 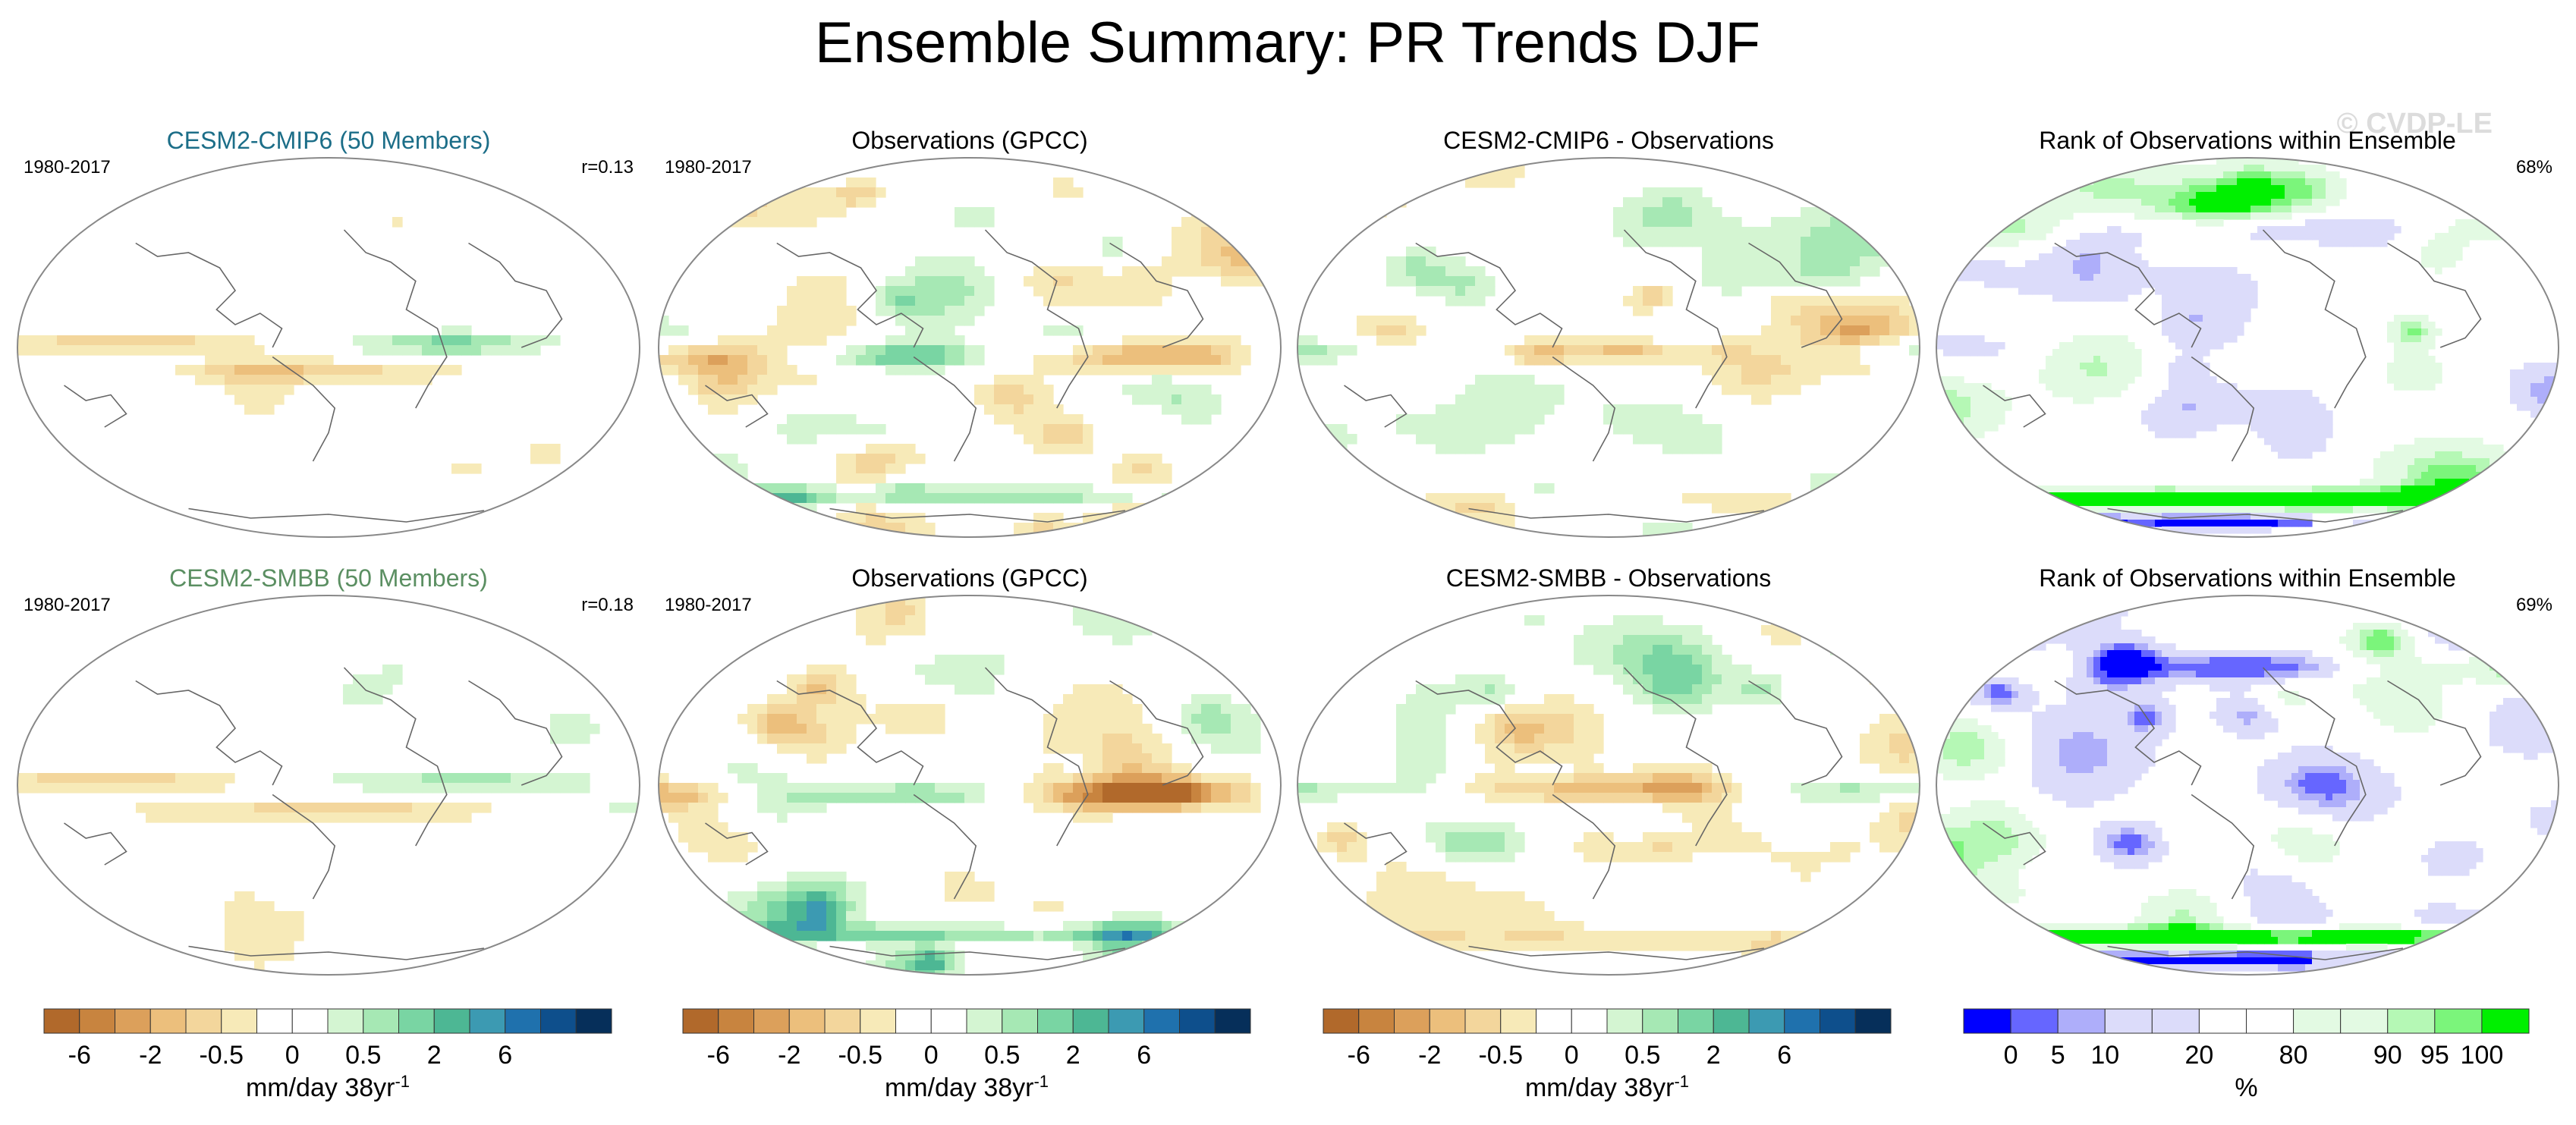 I want to click on panel-title: Rank of Observations within Ensemble, so click(x=2247, y=140).